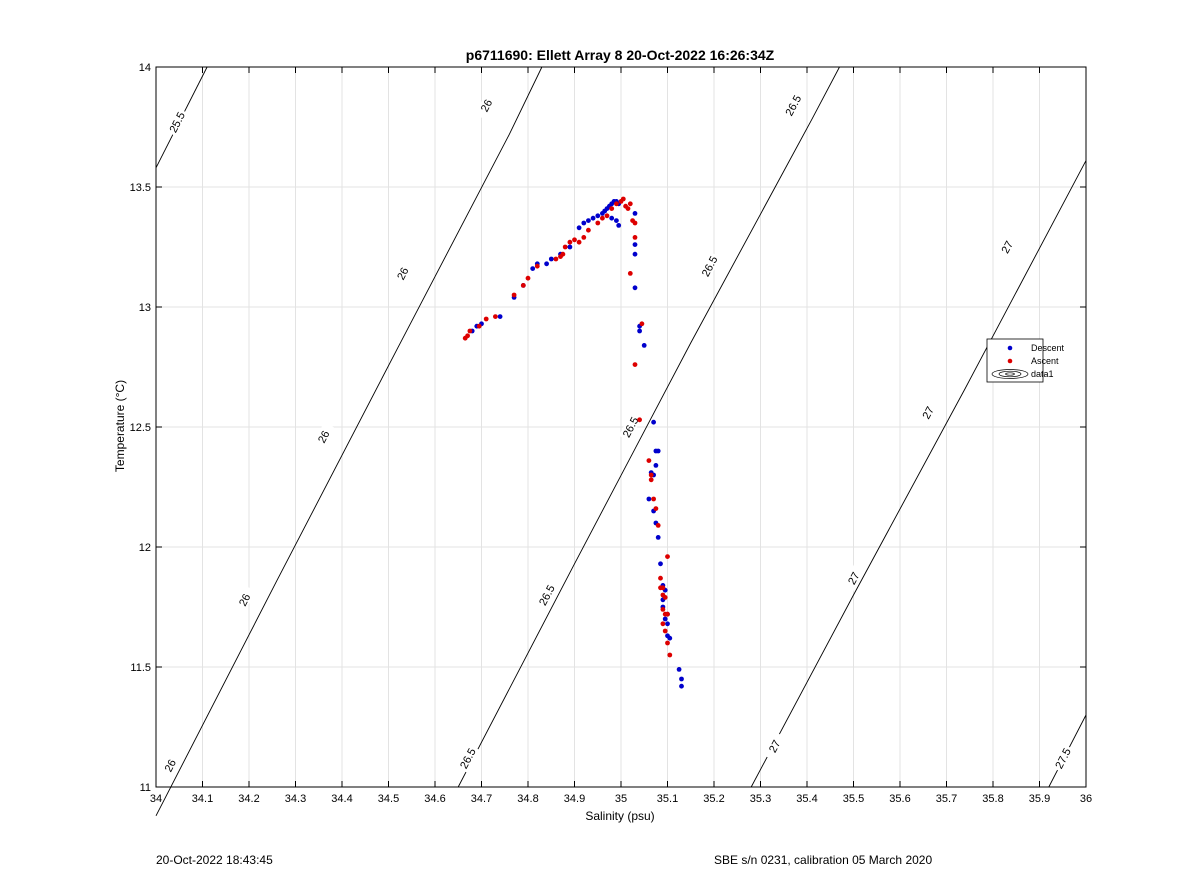 This screenshot has width=1200, height=885. I want to click on x-tick-label: 36, so click(1086, 799).